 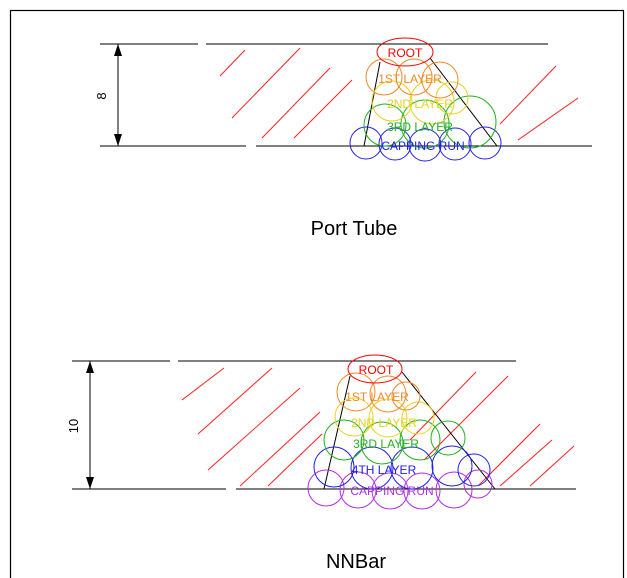 I want to click on port-tube-root-label: ROOT, so click(x=405, y=53).